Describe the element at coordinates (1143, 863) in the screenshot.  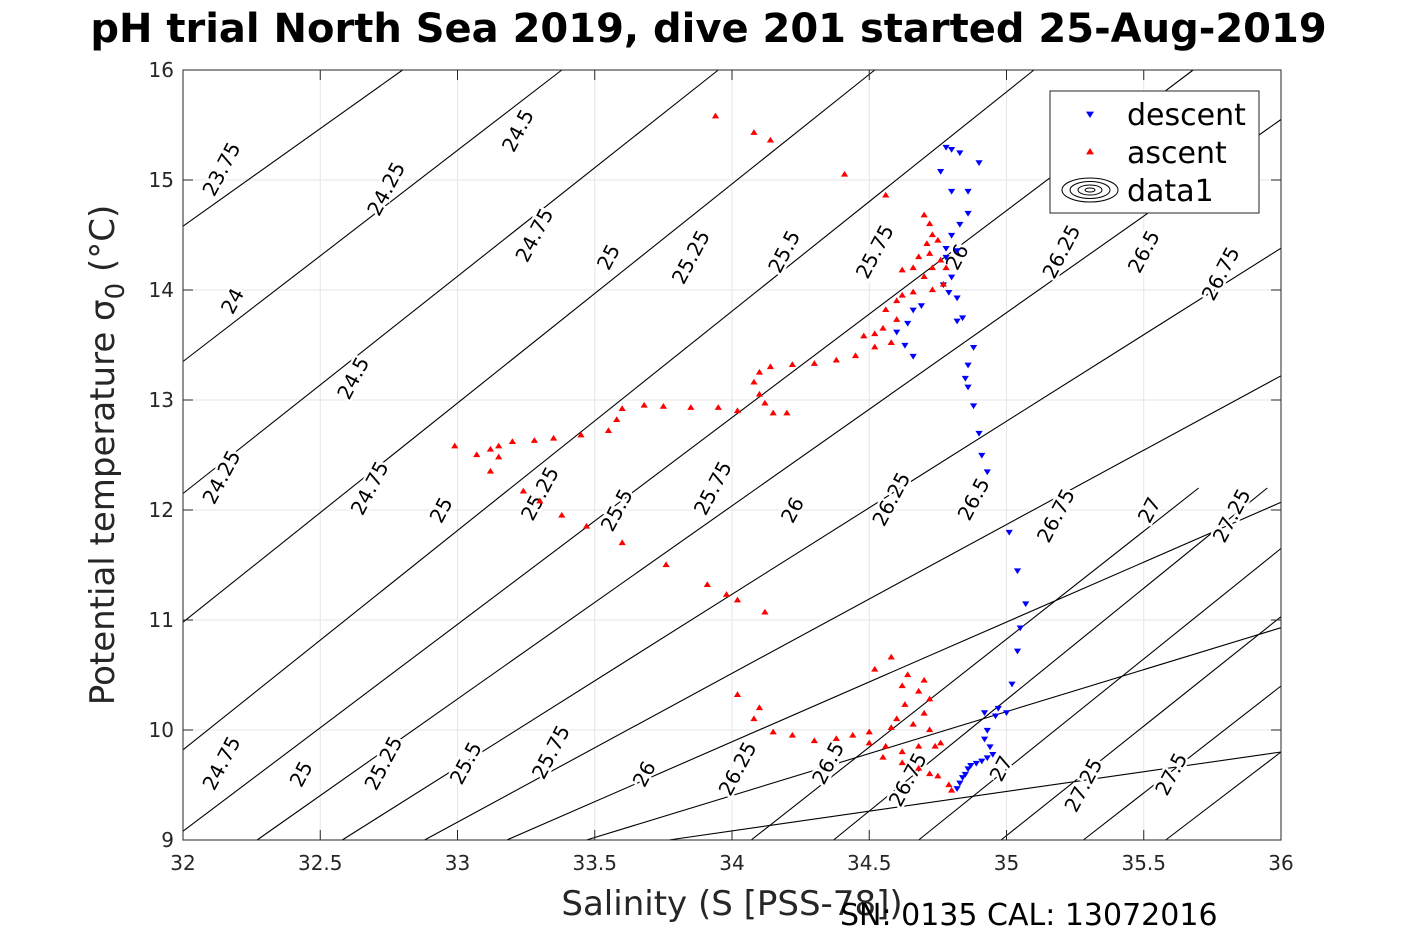
I see `x-tick-label: 35.5` at that location.